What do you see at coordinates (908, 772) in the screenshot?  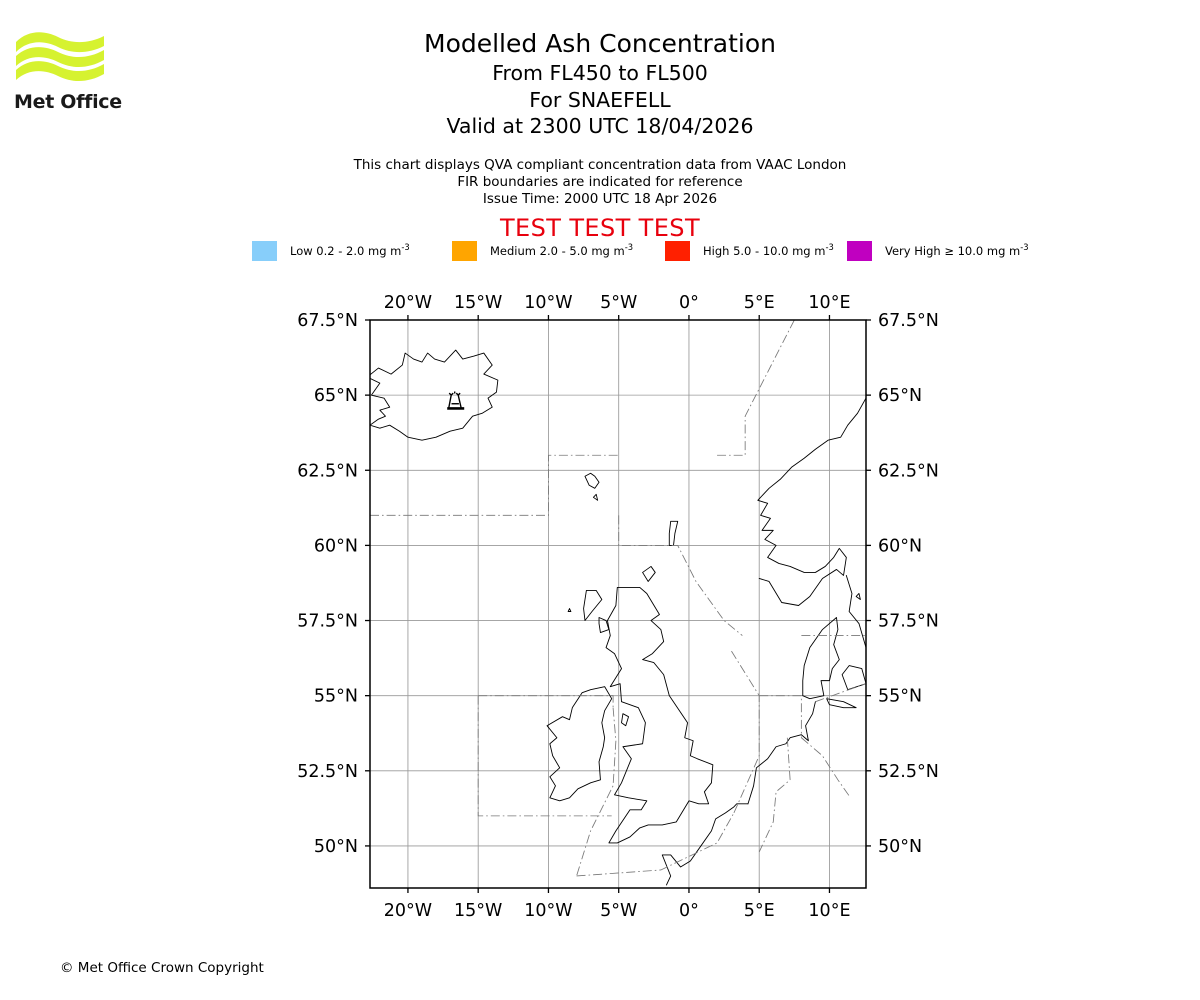 I see `lat-label-right-6: 52.5°N` at bounding box center [908, 772].